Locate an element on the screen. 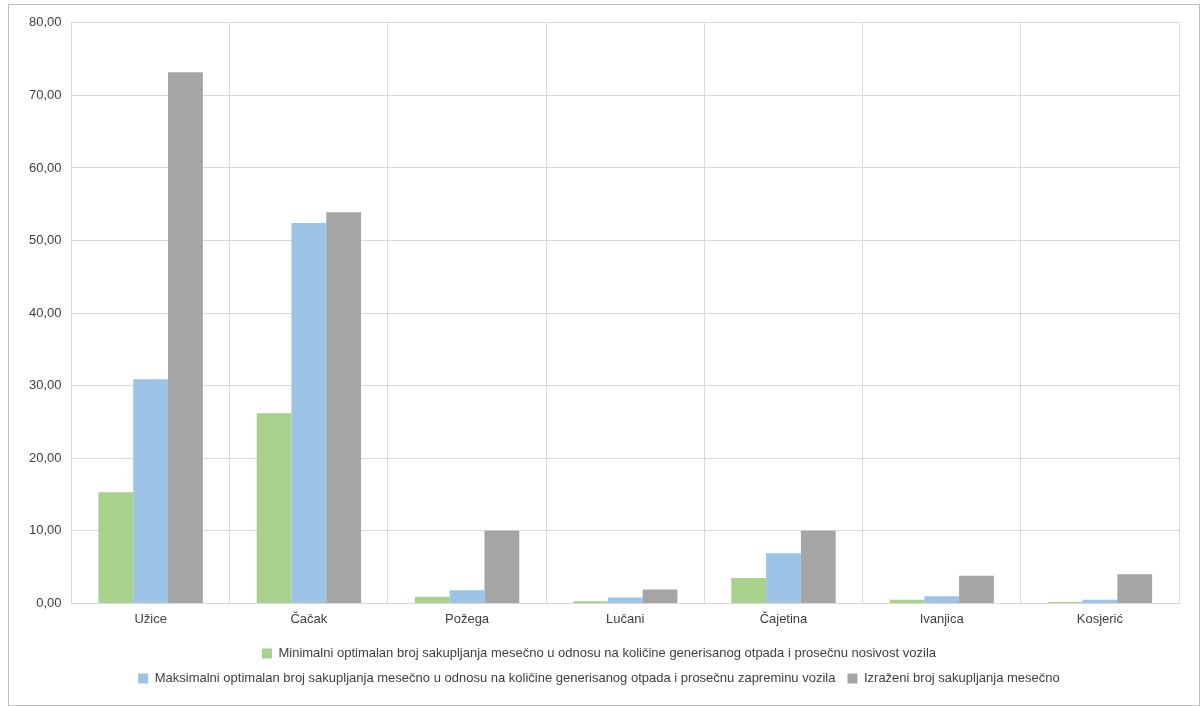  x-tick-label: Lučani is located at coordinates (625, 618).